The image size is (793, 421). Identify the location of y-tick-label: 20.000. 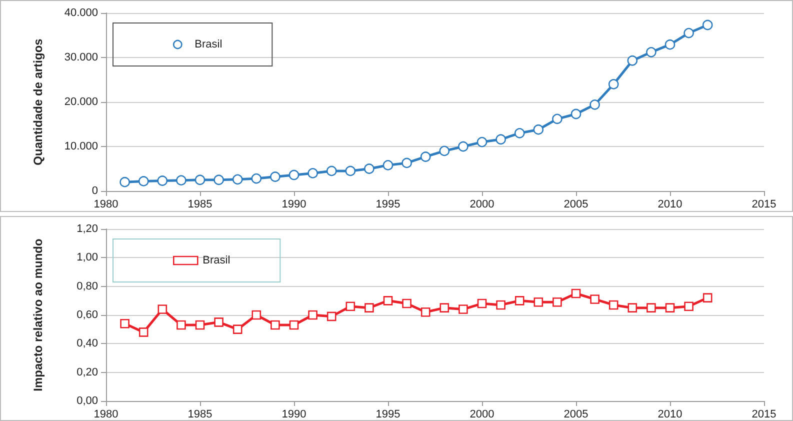
(81, 102).